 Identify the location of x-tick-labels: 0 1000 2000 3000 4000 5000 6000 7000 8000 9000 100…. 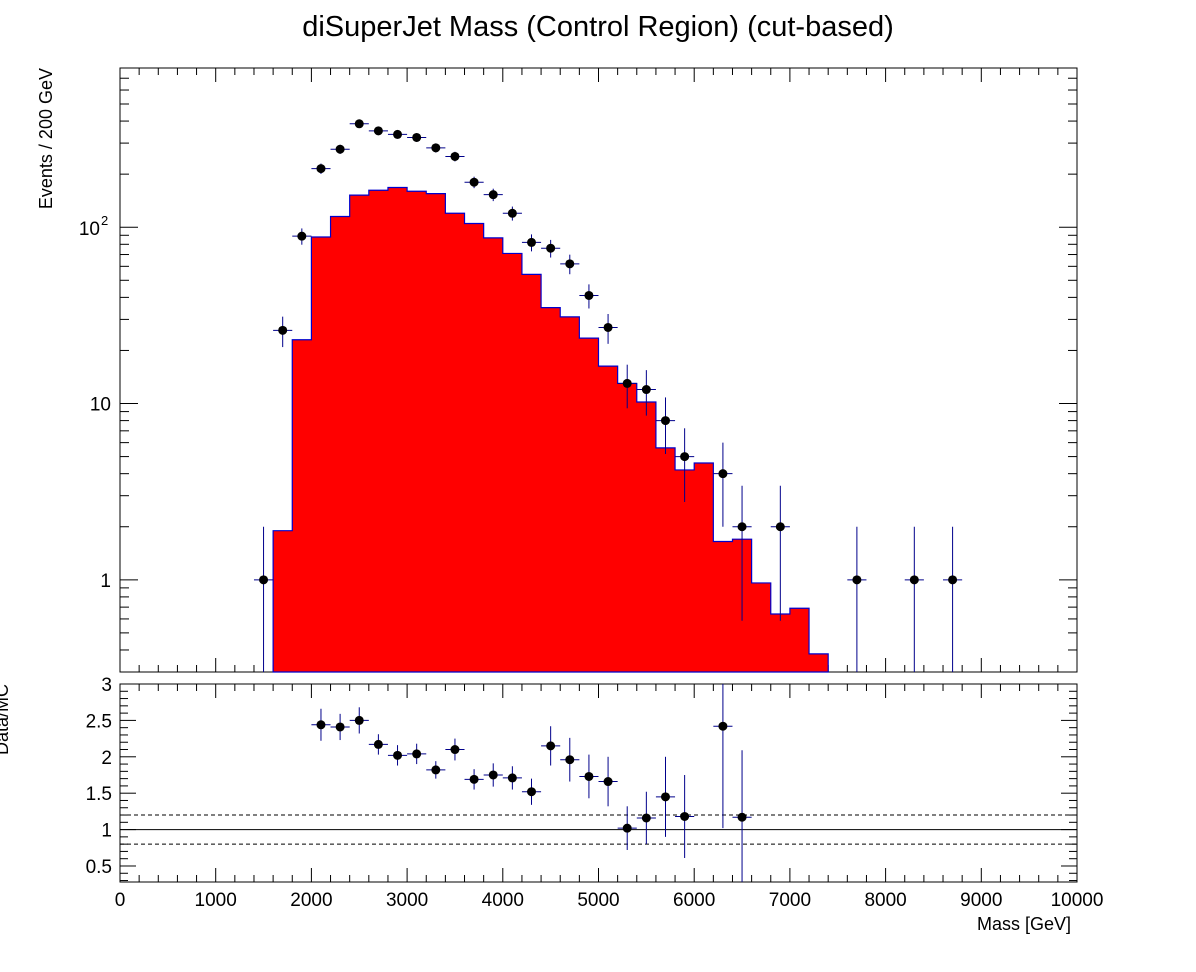
(609, 900).